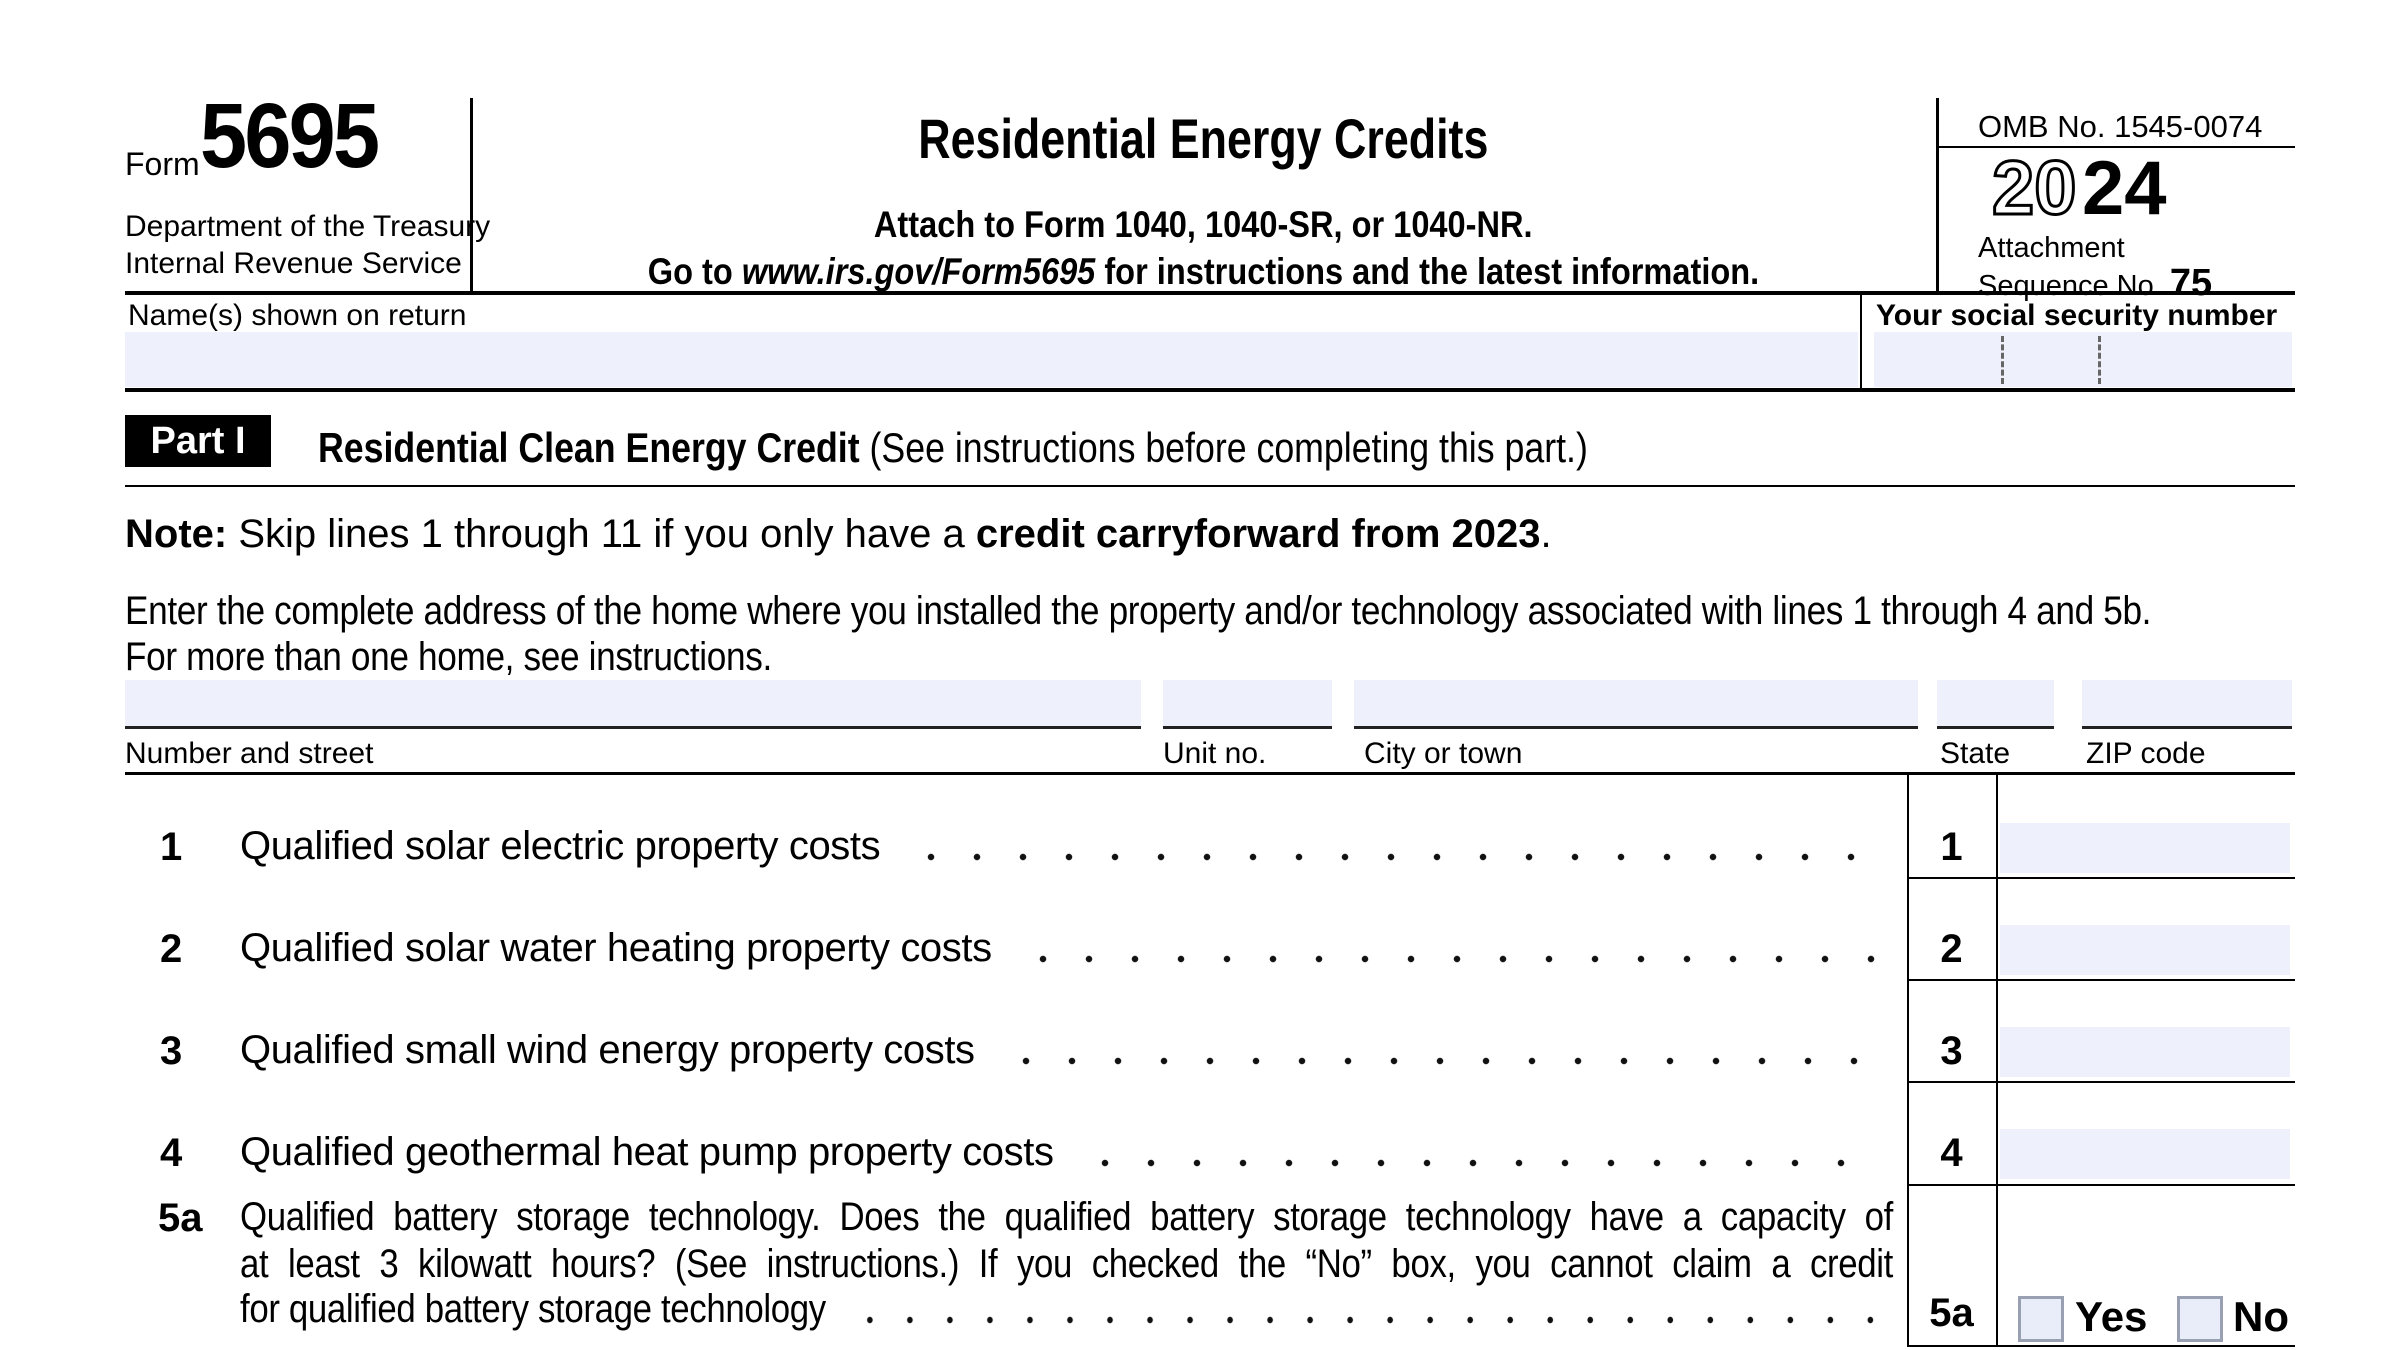 This screenshot has height=1350, width=2398. Describe the element at coordinates (2187, 727) in the screenshot. I see `zip-code-underline` at that location.